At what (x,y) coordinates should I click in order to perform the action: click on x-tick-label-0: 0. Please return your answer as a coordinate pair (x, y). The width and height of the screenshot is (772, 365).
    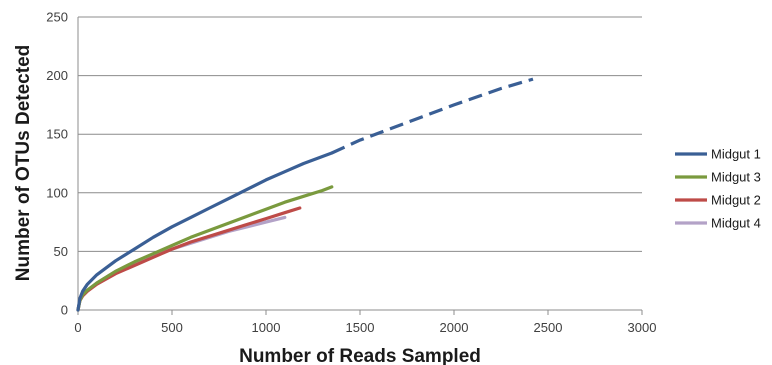
    Looking at the image, I should click on (77, 327).